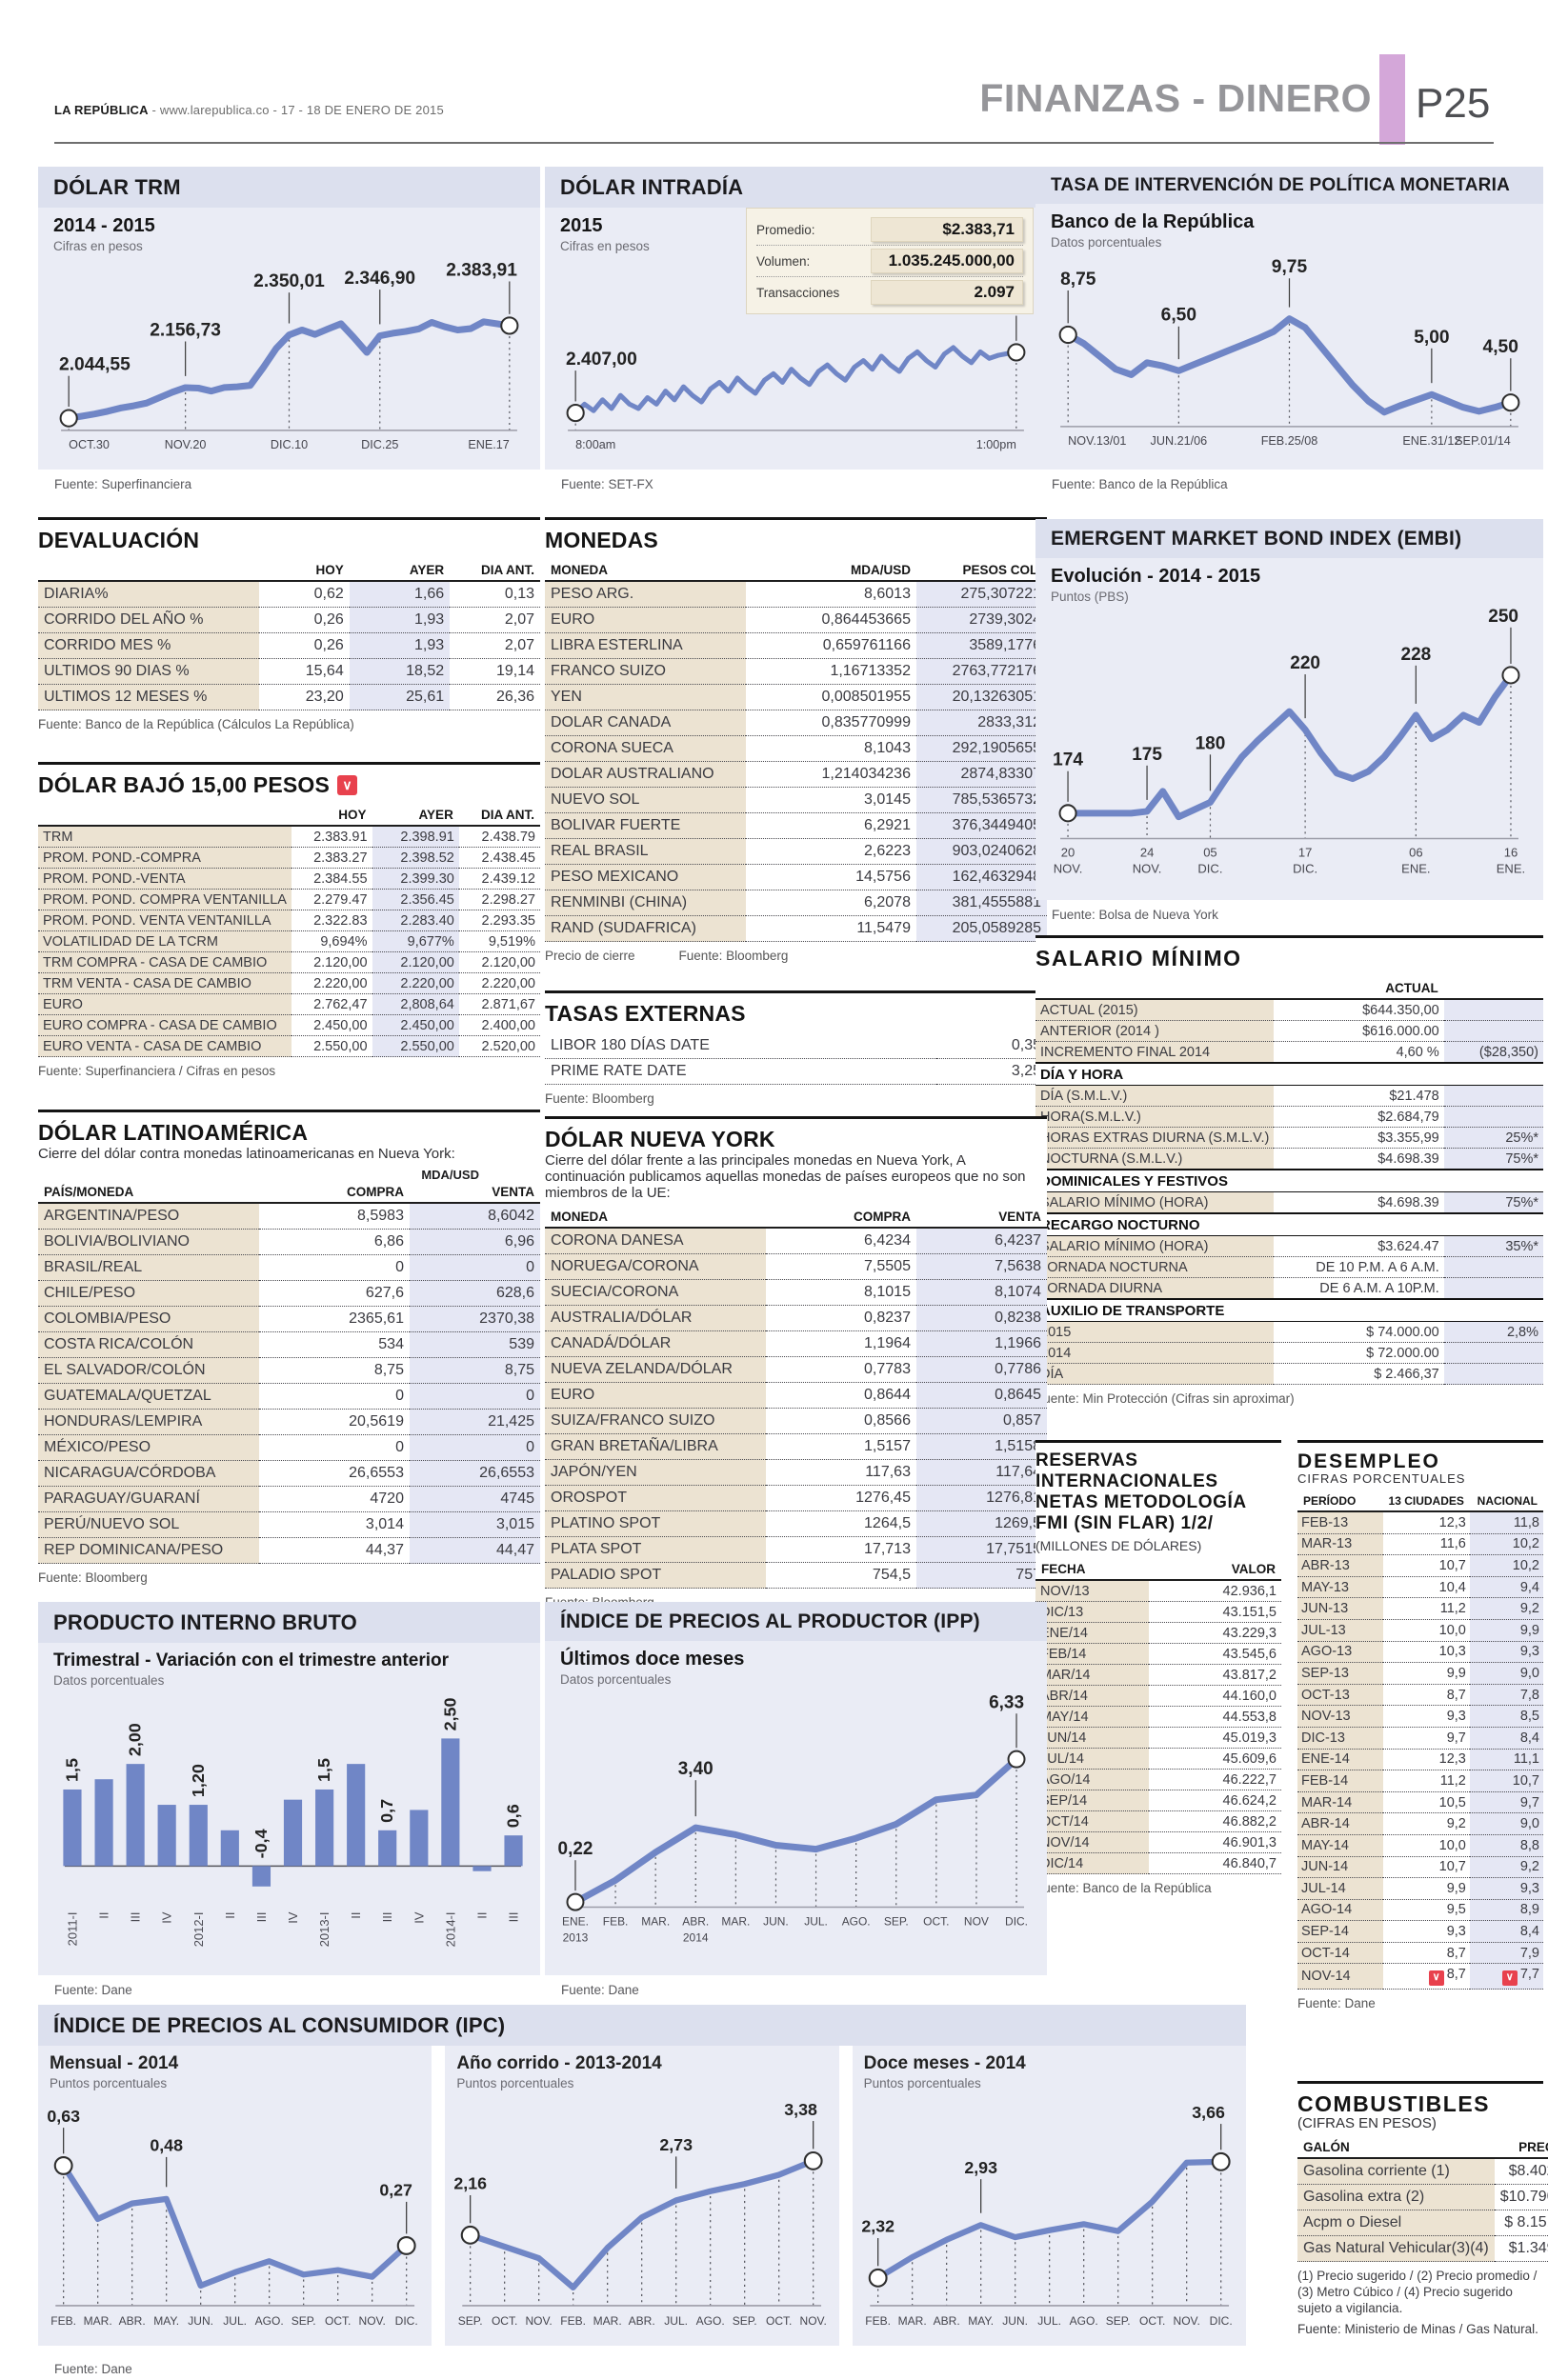 The height and width of the screenshot is (2380, 1548). Describe the element at coordinates (499, 899) in the screenshot. I see `table-cell: 2.298.27` at that location.